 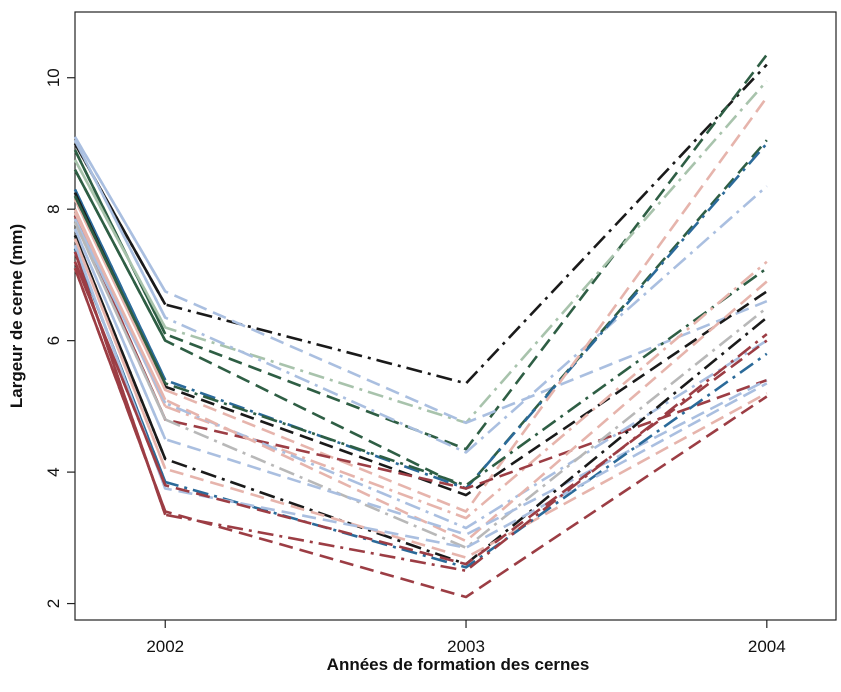 I want to click on x-axis-title: Années de formation des cernes, so click(x=458, y=664).